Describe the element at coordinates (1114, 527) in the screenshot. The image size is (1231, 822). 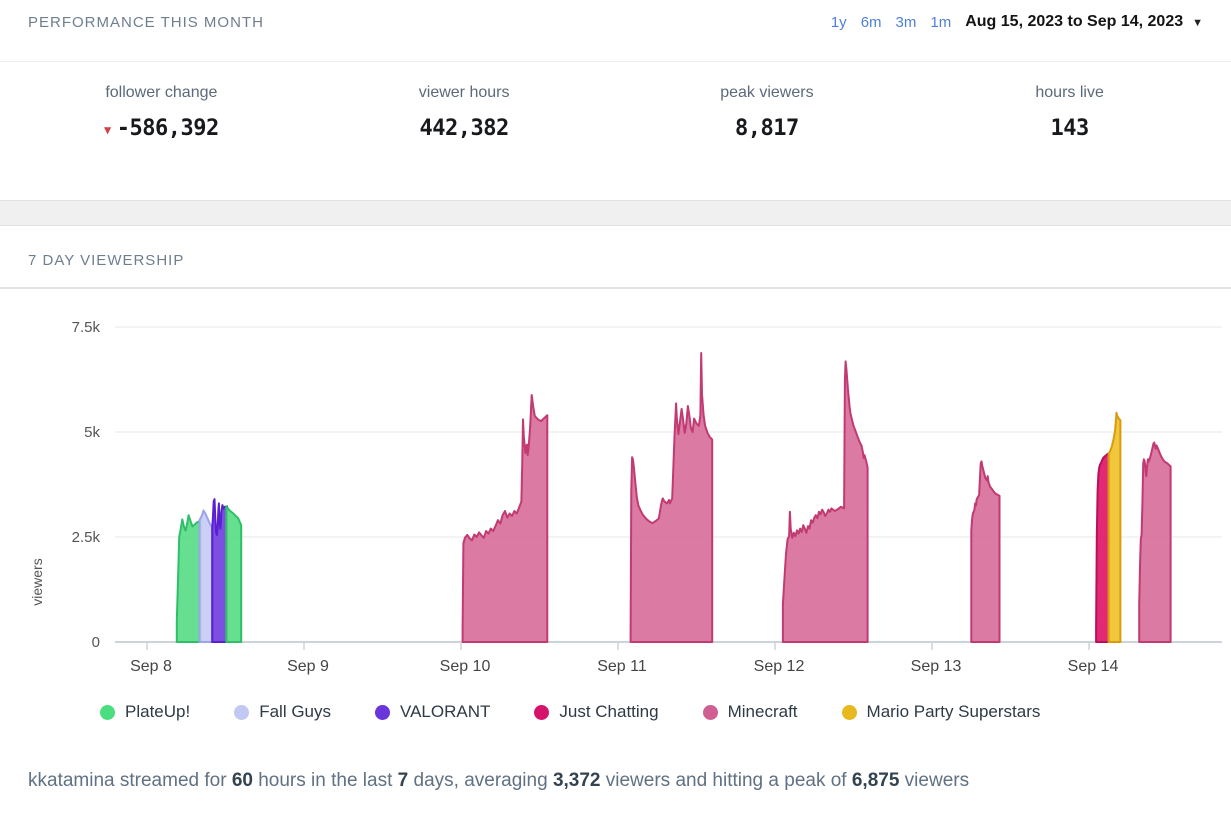
I see `session-area-mario-party-superstars` at that location.